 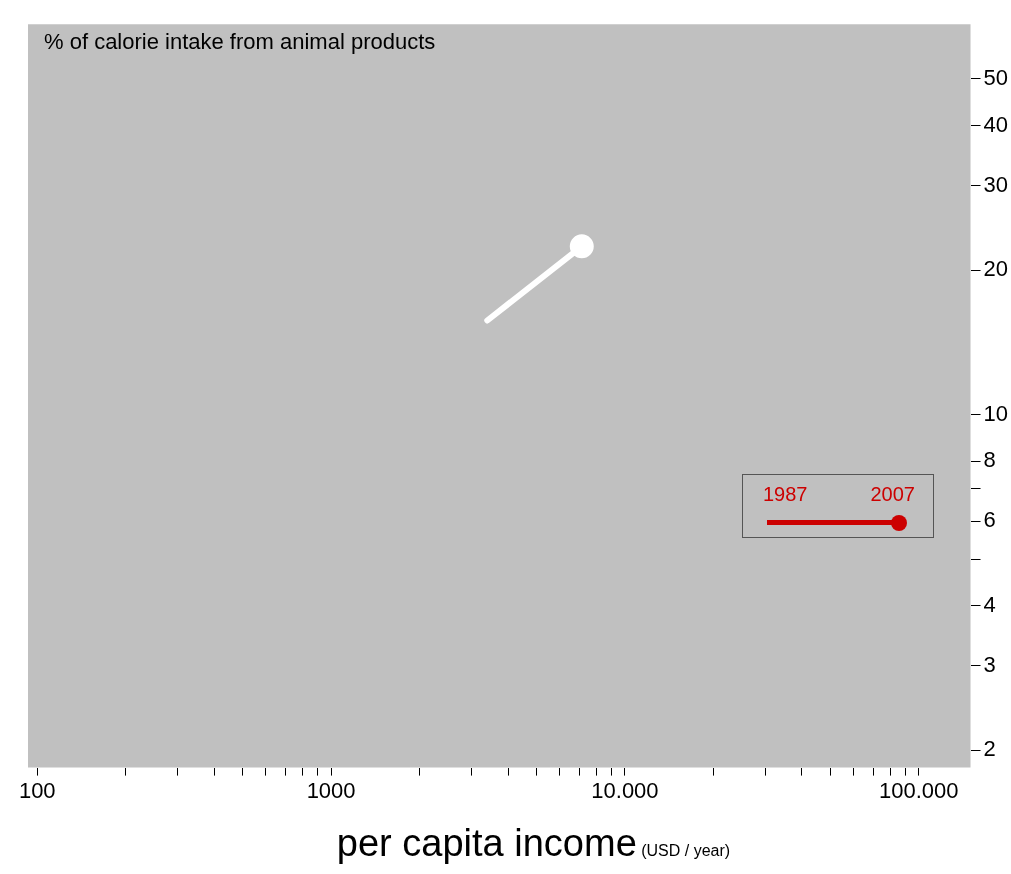 What do you see at coordinates (486, 843) in the screenshot?
I see `x-axis-title: per capita income` at bounding box center [486, 843].